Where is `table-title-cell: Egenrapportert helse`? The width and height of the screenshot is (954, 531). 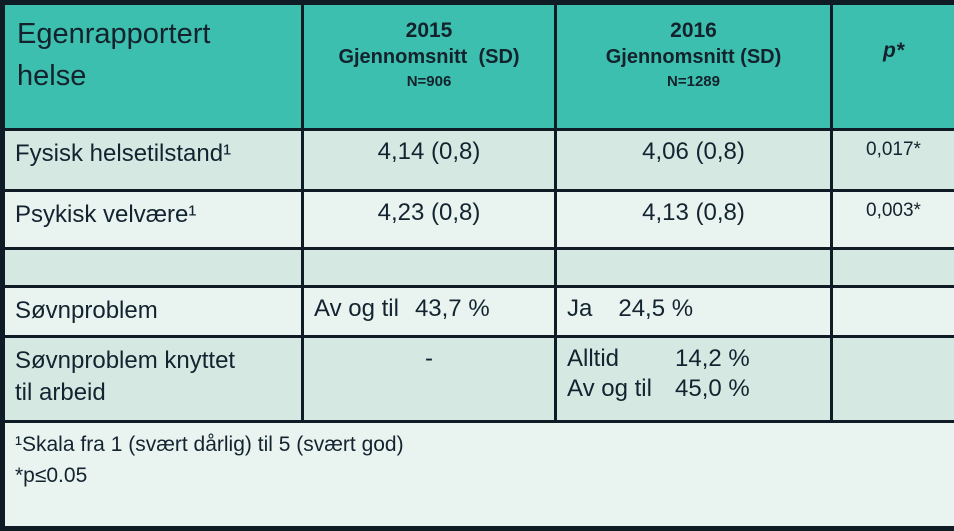 table-title-cell: Egenrapportert helse is located at coordinates (152, 66).